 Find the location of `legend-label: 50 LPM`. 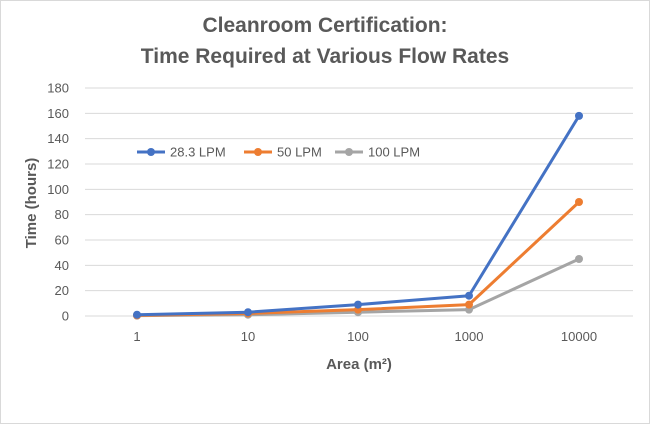

legend-label: 50 LPM is located at coordinates (299, 152).